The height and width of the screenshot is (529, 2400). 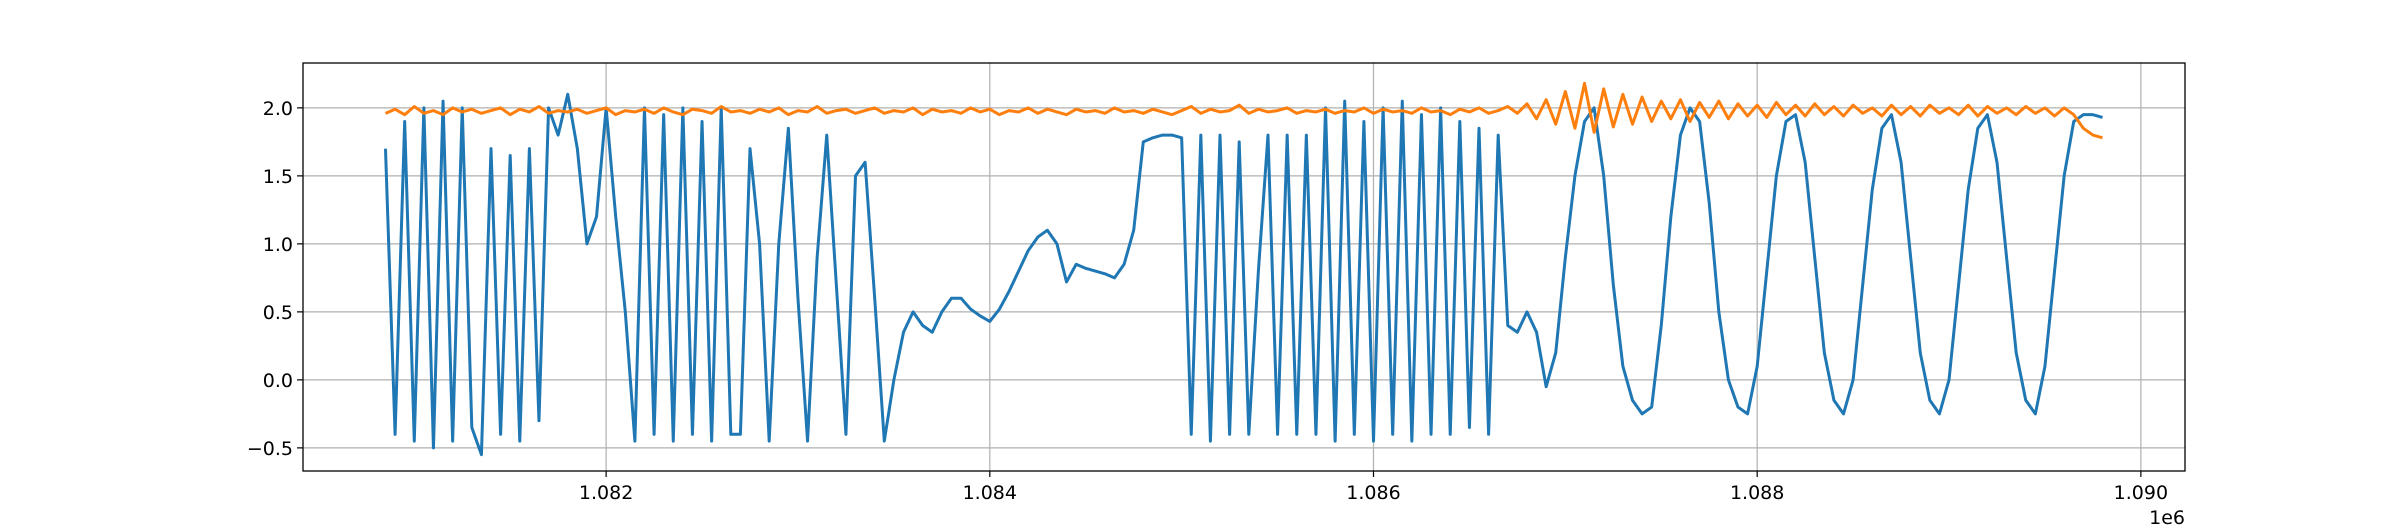 What do you see at coordinates (278, 381) in the screenshot?
I see `y-tick-label: 0.0` at bounding box center [278, 381].